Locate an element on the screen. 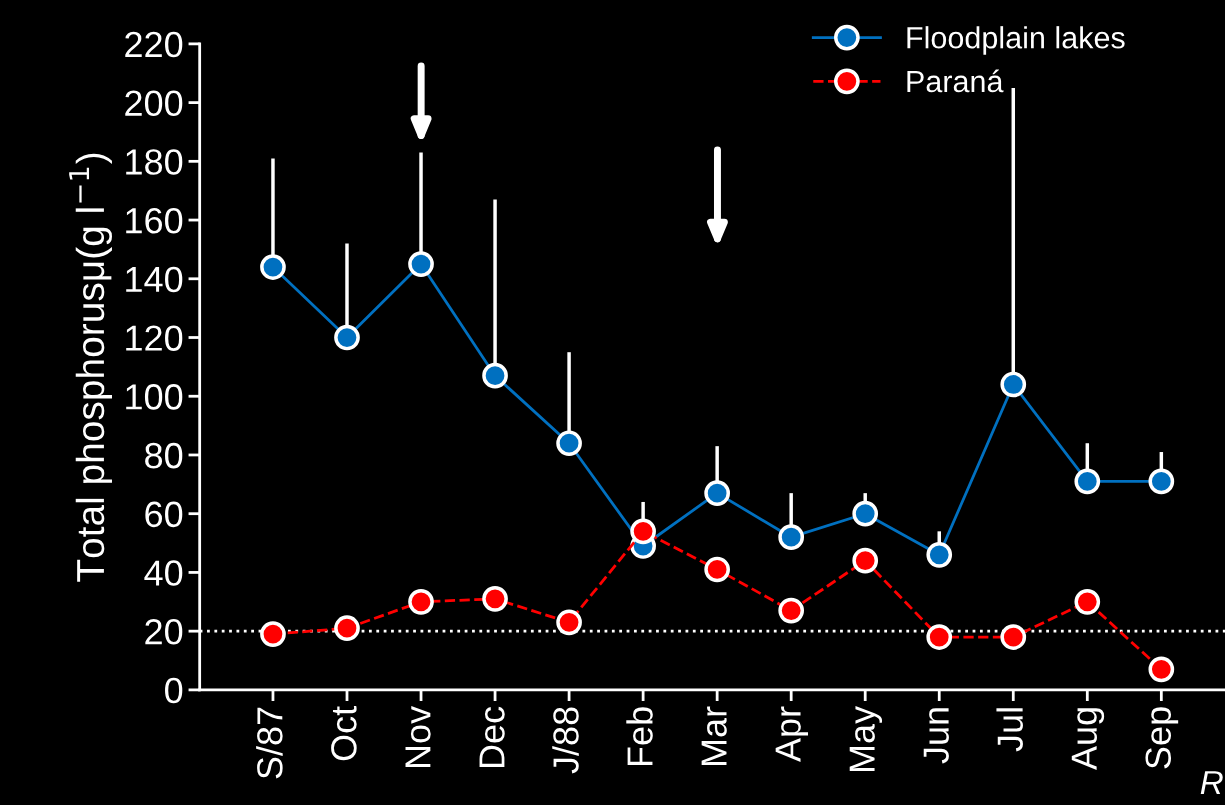  y-axis-title: Total phosphorusμ(g l$^{−1}$) is located at coordinates (90, 367).